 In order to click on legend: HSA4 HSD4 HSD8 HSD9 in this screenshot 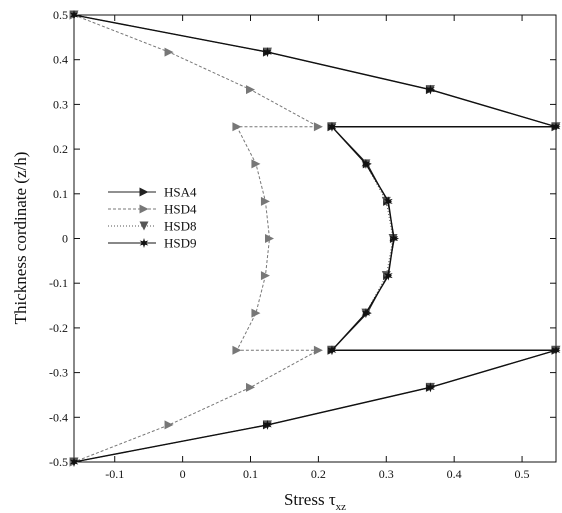, I will do `click(152, 218)`.